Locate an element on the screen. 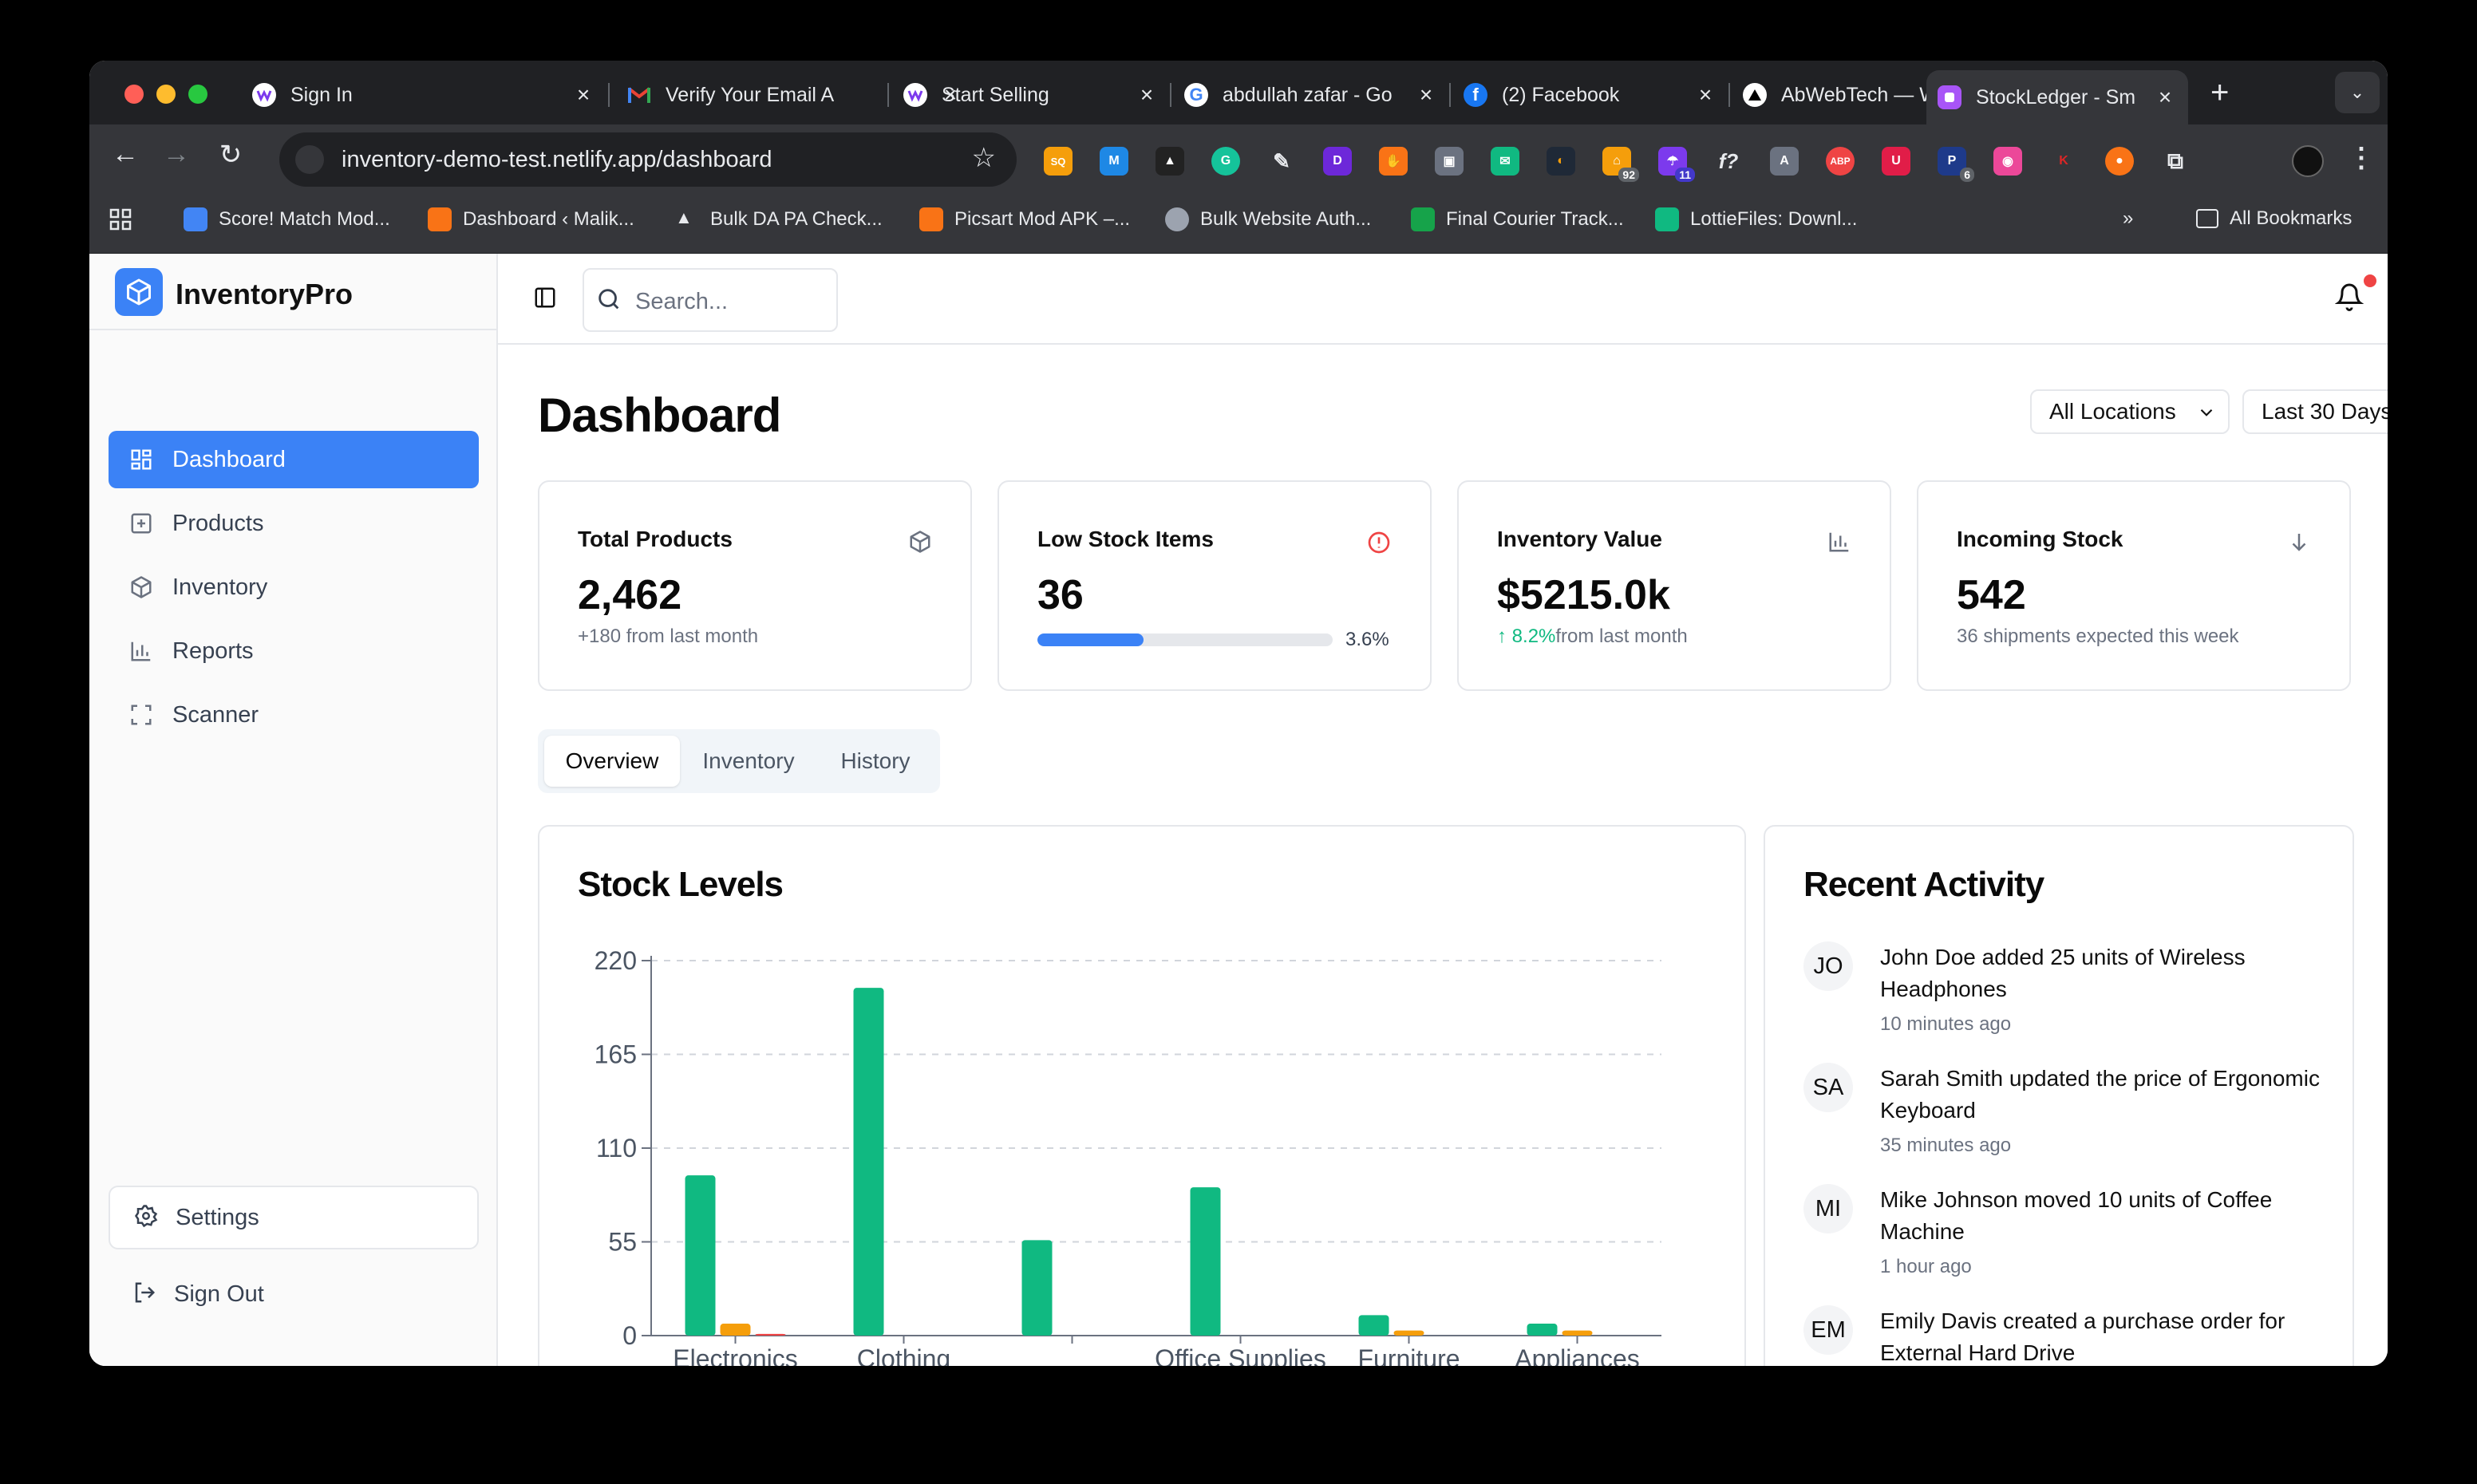 The image size is (2477, 1484). forward-button: → is located at coordinates (176, 154).